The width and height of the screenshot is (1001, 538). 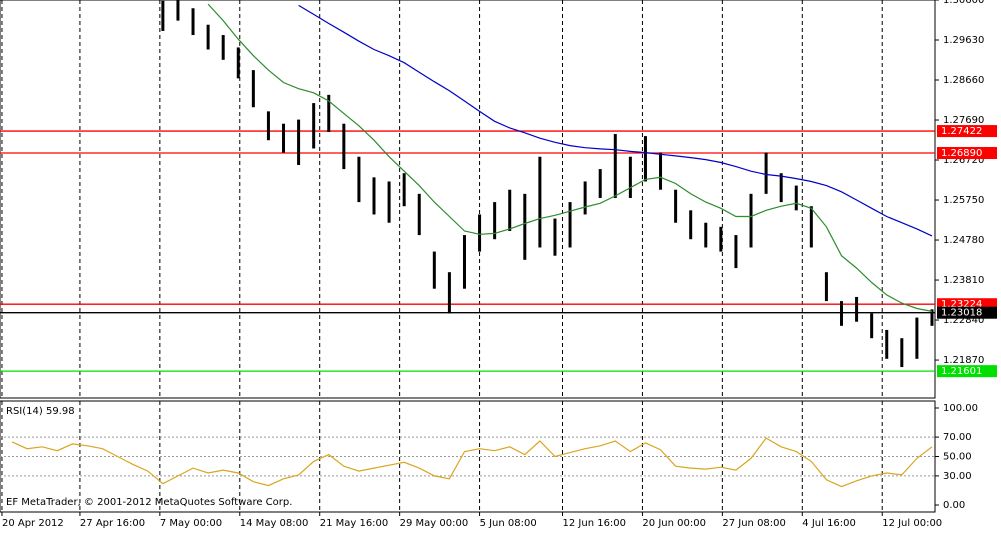 I want to click on x-tick-label: 14 May 08:00, so click(x=274, y=523).